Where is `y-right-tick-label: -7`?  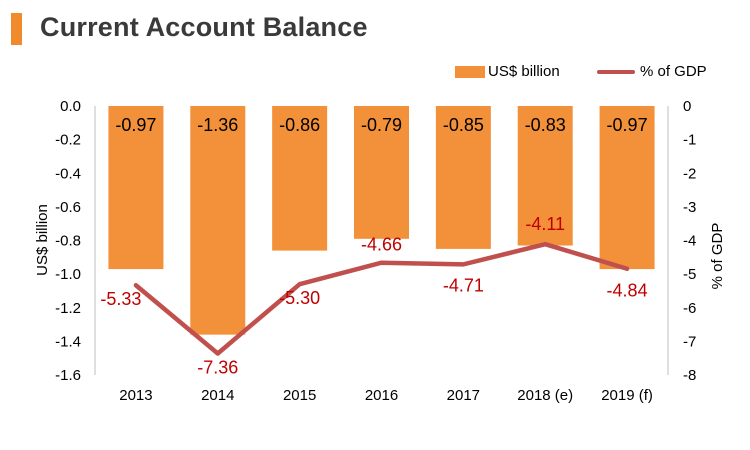 y-right-tick-label: -7 is located at coordinates (689, 341).